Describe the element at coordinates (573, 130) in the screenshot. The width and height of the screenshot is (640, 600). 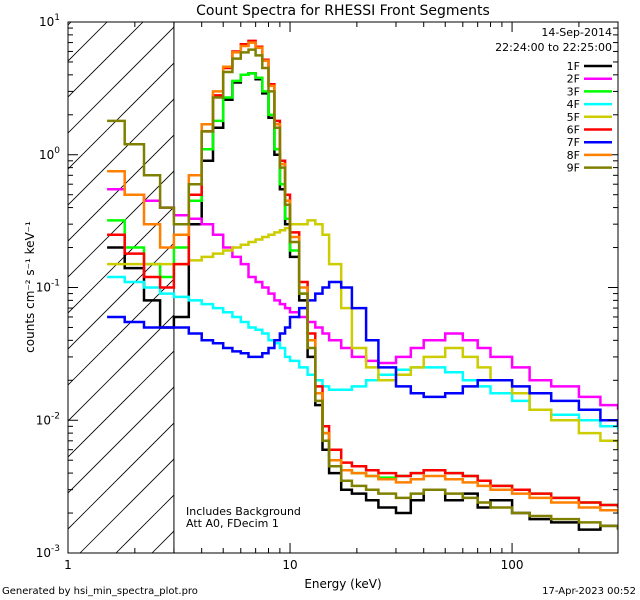
I see `legend-label-6F: 6F` at that location.